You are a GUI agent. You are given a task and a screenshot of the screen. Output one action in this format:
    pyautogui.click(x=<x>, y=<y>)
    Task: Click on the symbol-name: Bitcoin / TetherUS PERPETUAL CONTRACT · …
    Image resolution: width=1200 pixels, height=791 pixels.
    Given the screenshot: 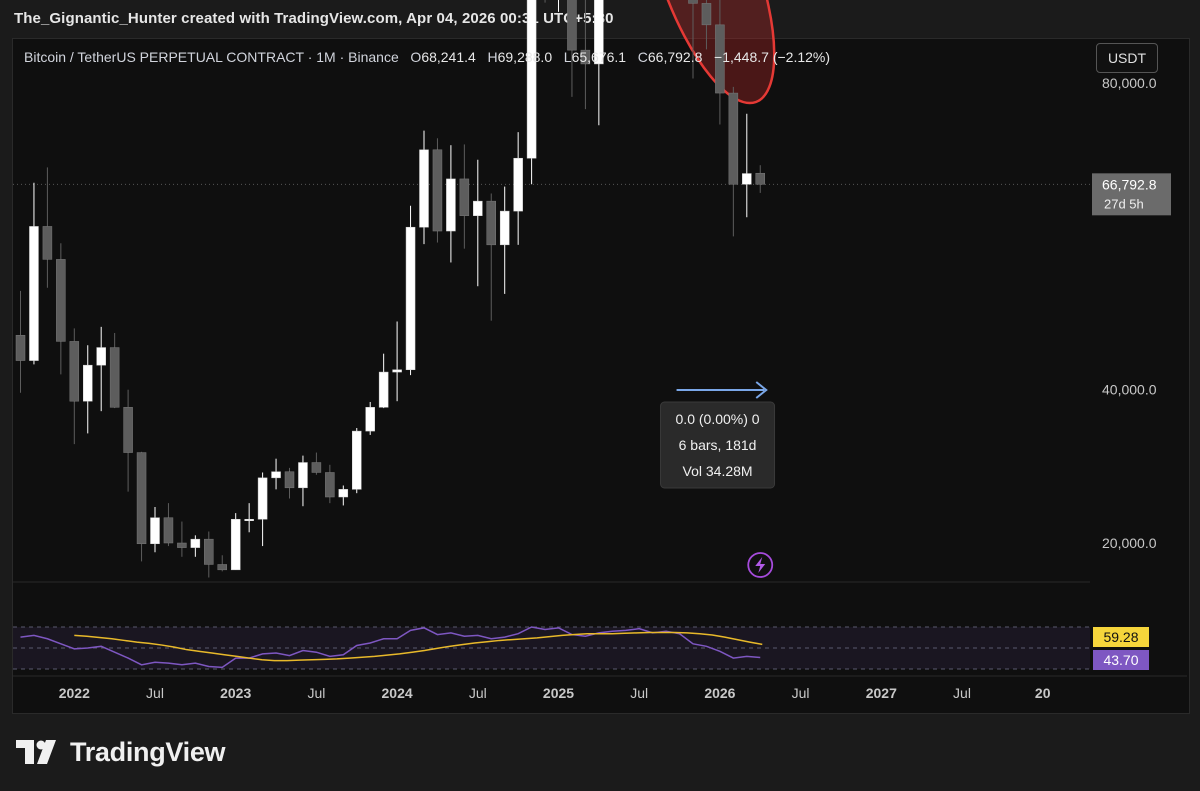 What is the action you would take?
    pyautogui.click(x=211, y=57)
    